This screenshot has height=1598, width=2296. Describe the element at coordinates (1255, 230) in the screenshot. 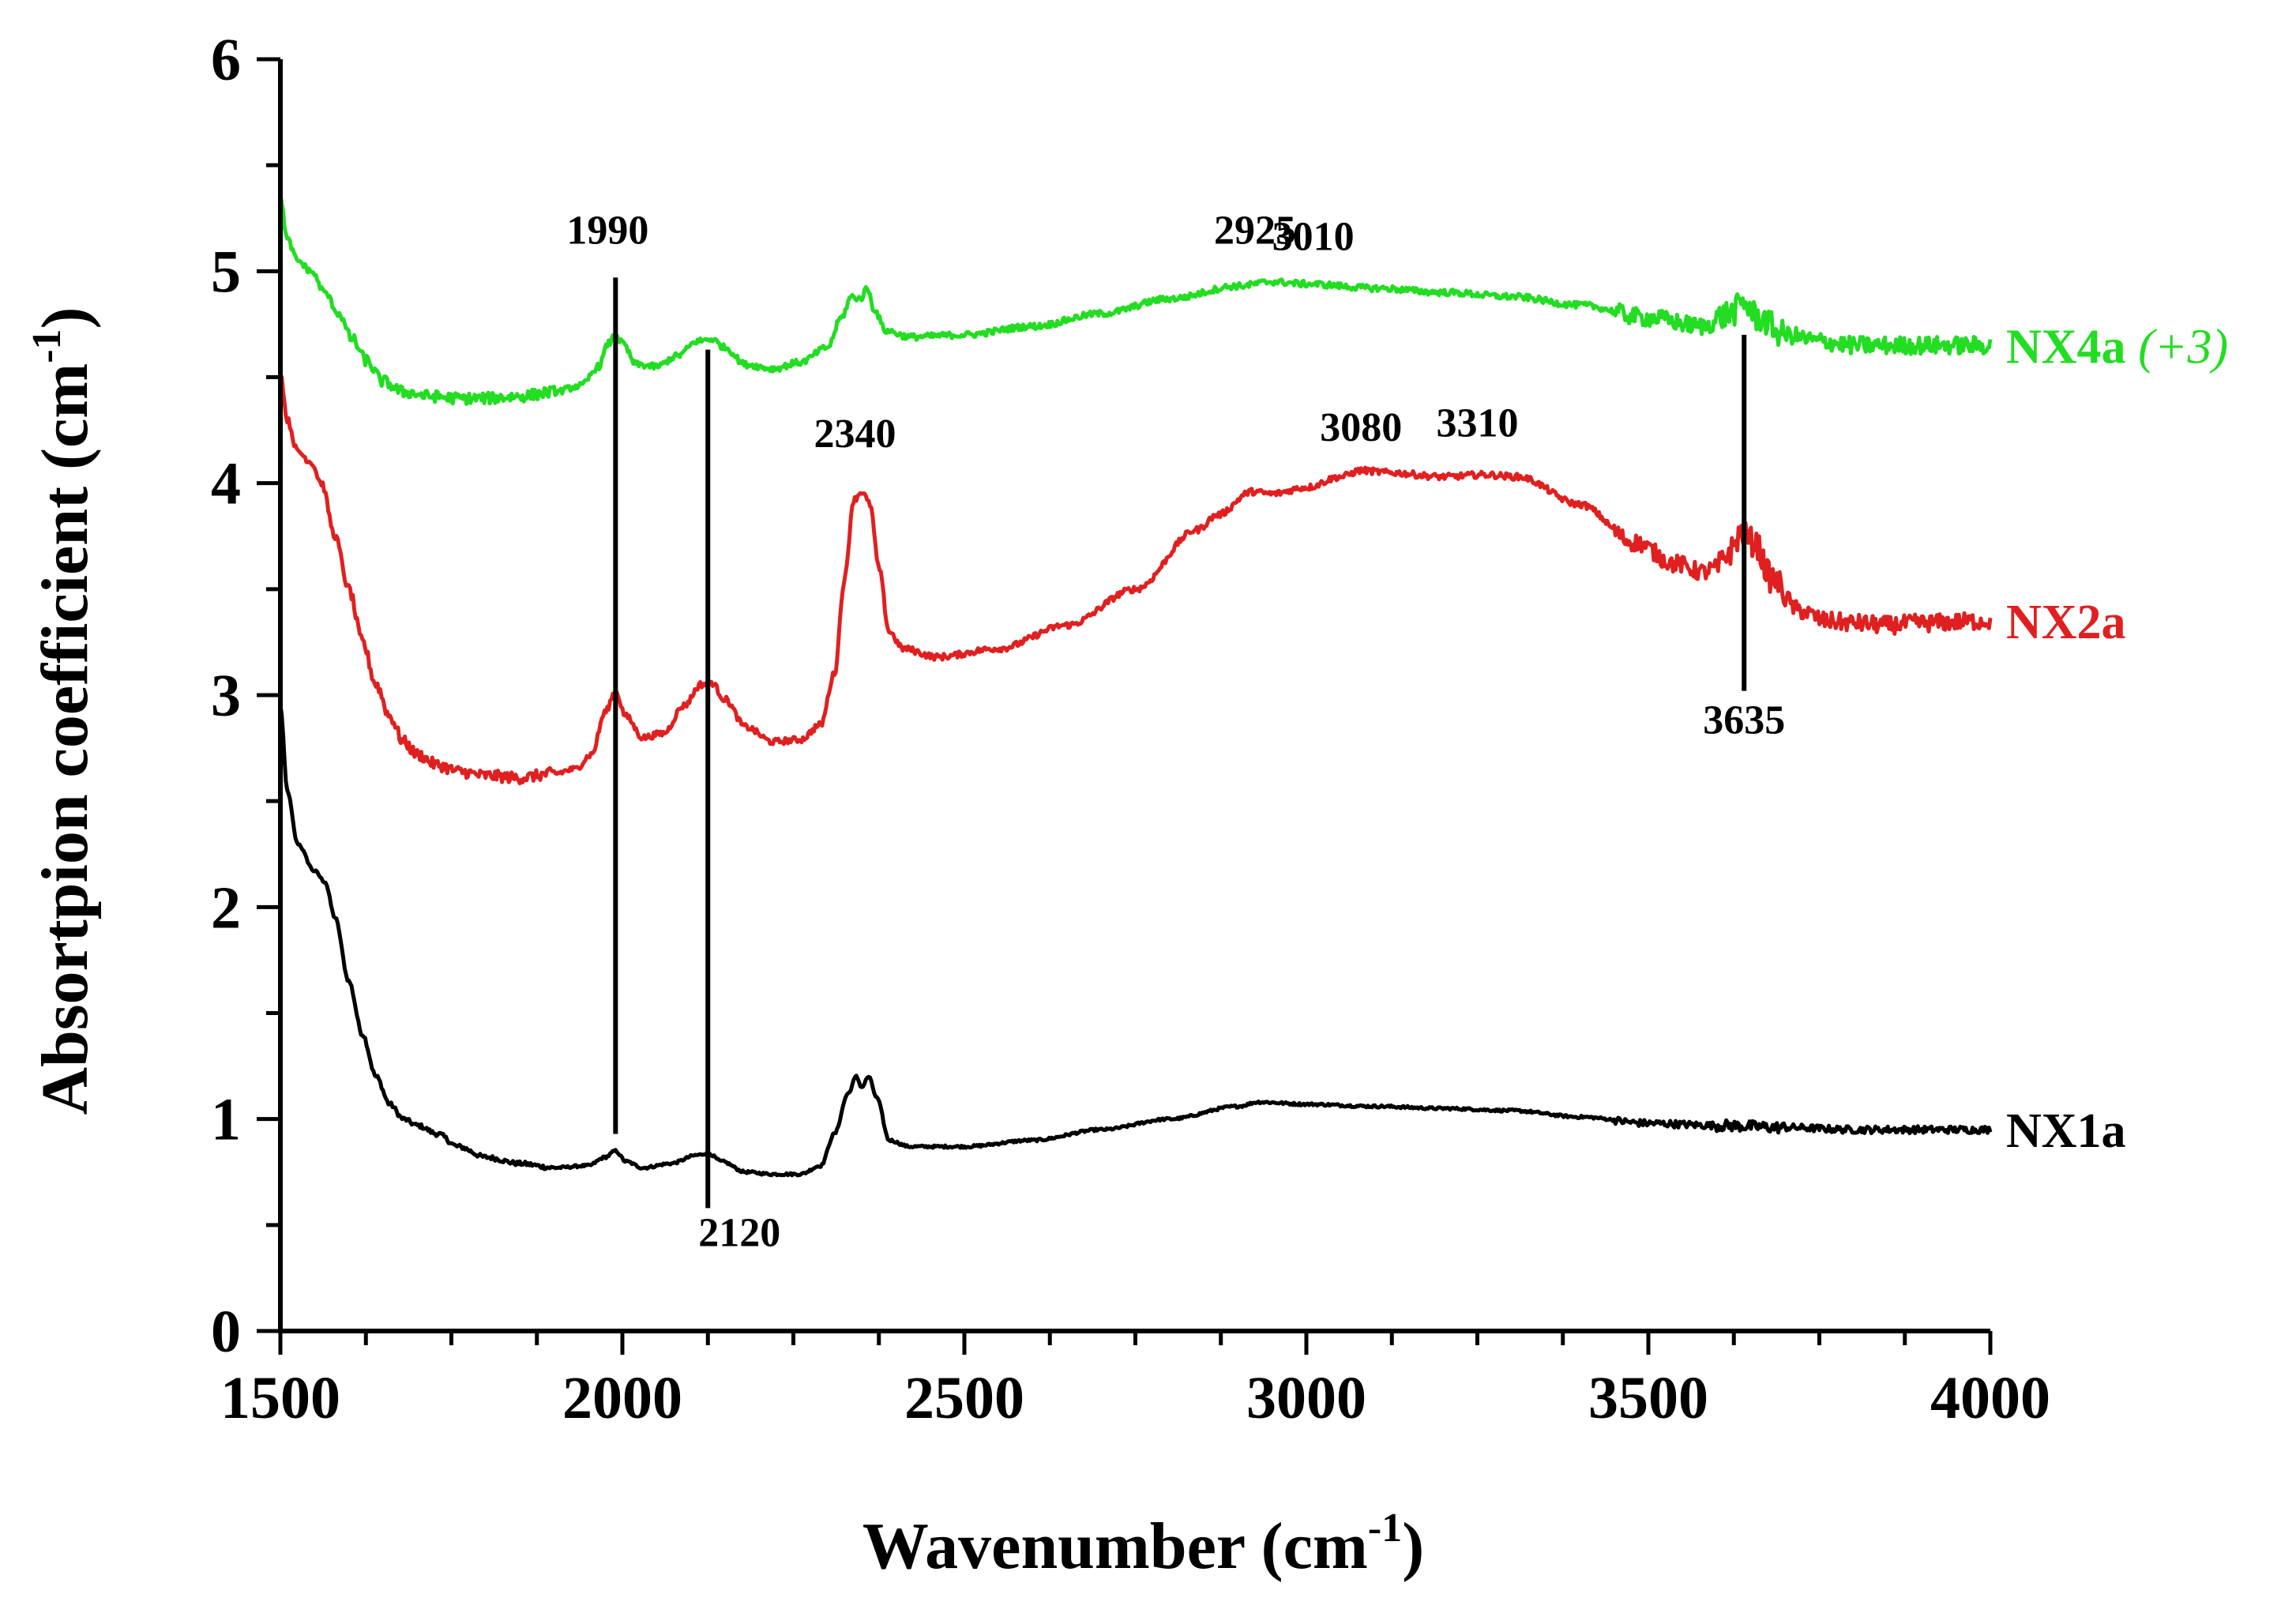

I see `peak-label-2925: 2925` at that location.